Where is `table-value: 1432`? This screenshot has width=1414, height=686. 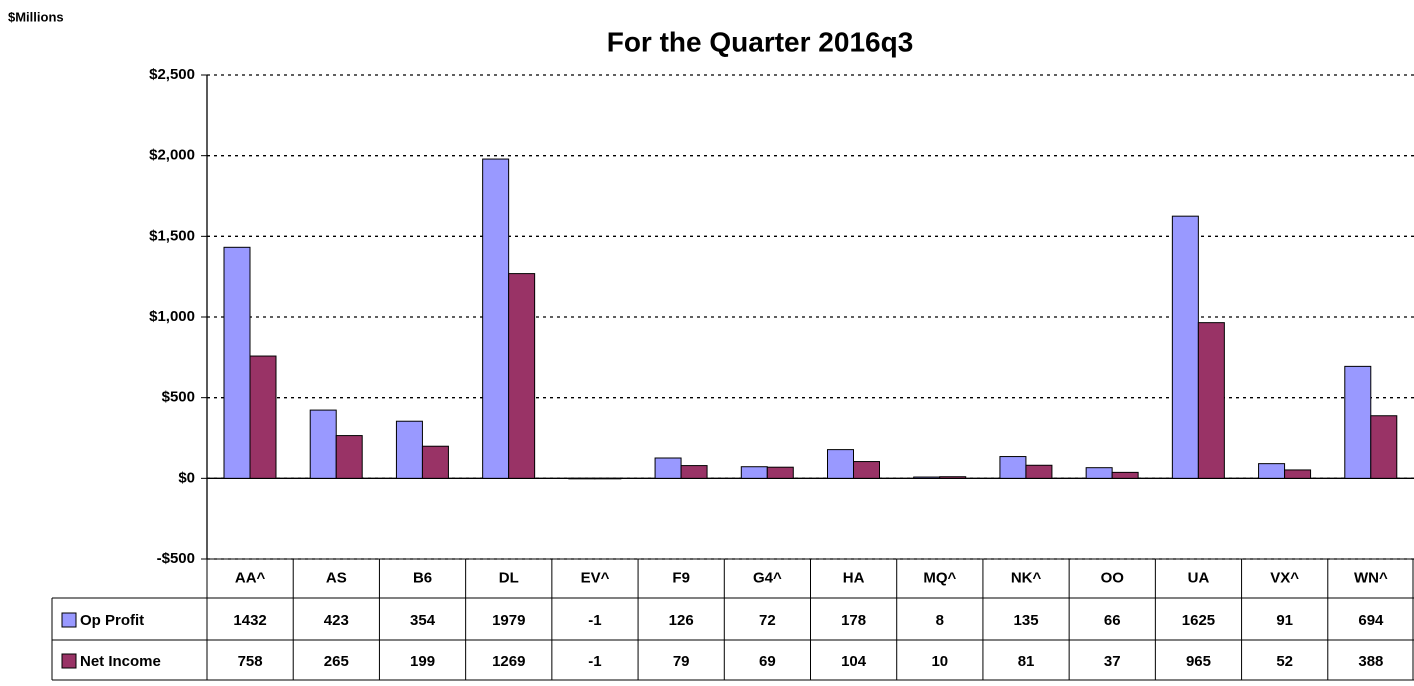 table-value: 1432 is located at coordinates (249, 620).